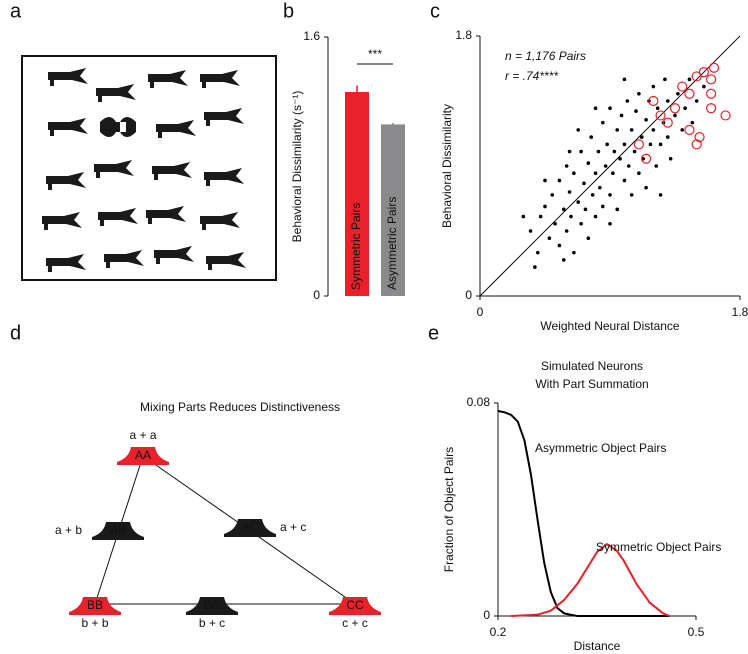 The width and height of the screenshot is (748, 654). I want to click on node-id: AC, so click(250, 527).